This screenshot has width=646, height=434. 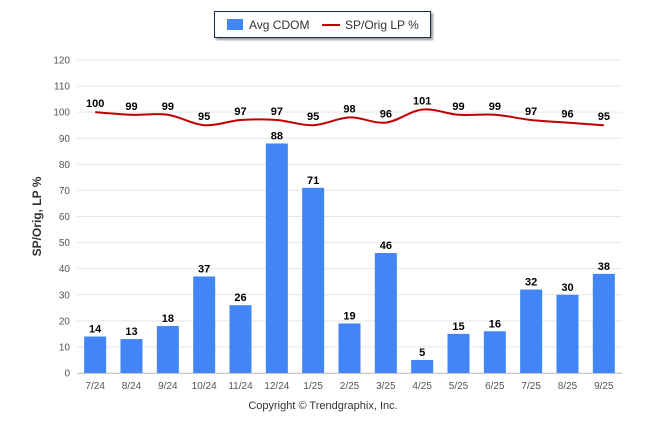 I want to click on x-tick-label: 9/24, so click(x=168, y=386).